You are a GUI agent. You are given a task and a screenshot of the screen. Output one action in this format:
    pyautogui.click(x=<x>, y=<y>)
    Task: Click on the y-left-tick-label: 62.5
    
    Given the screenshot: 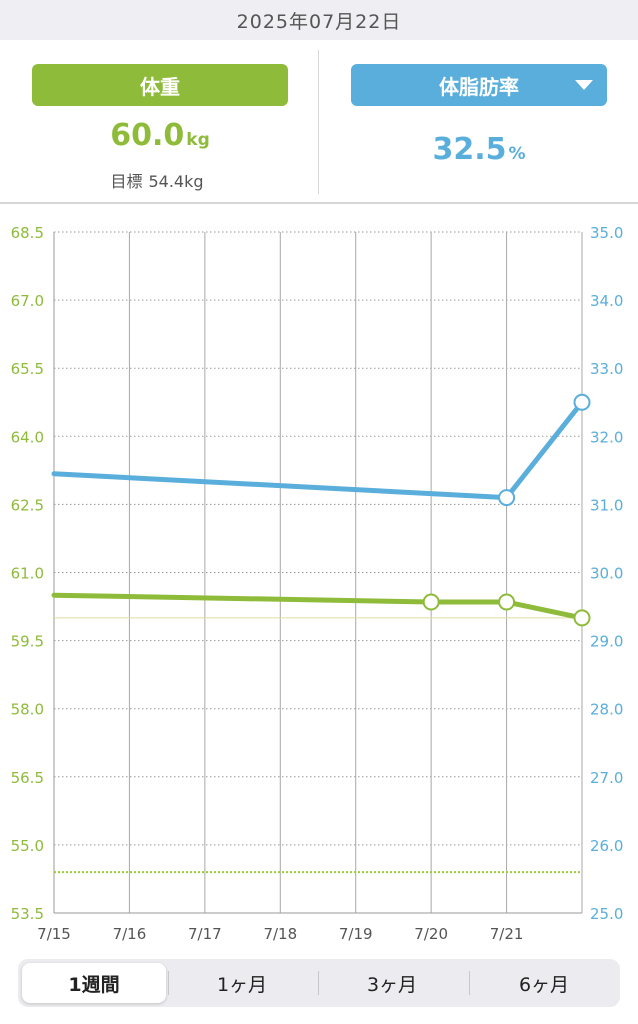 What is the action you would take?
    pyautogui.click(x=27, y=505)
    